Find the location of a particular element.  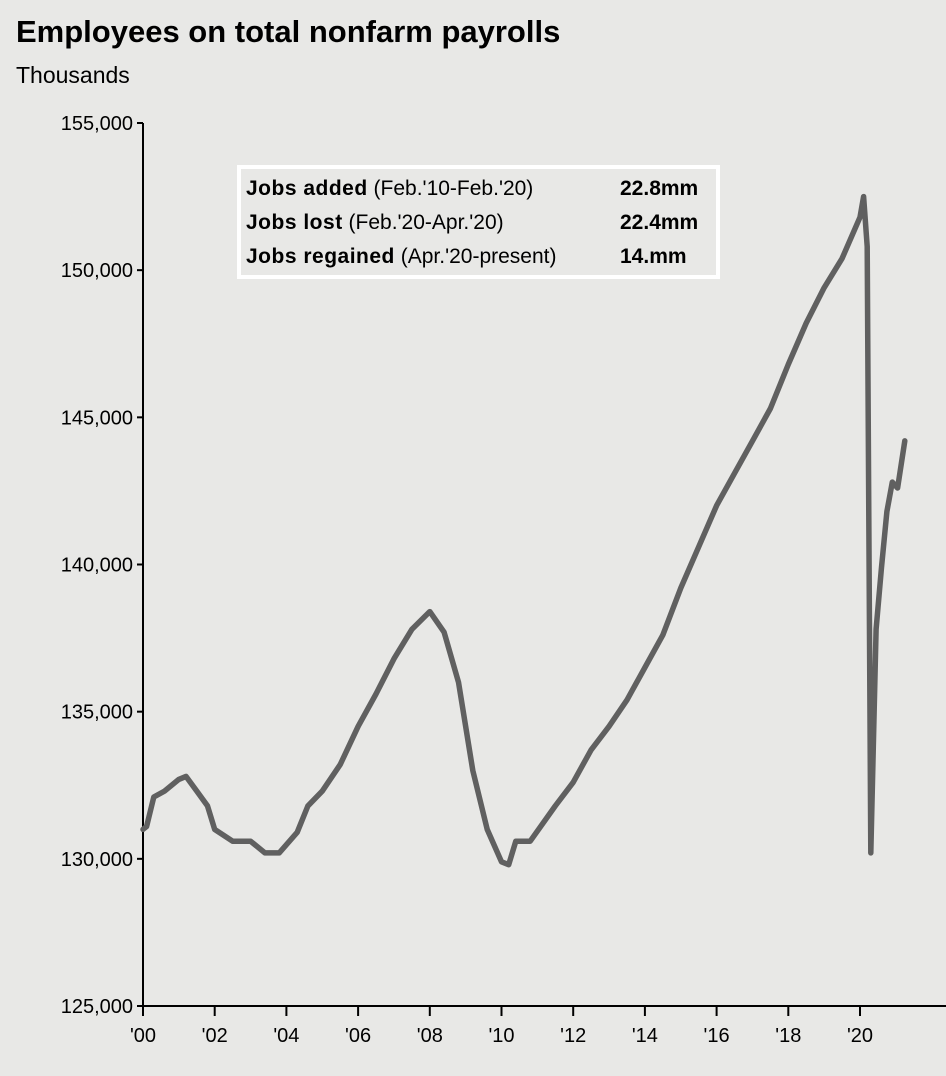

annotation-label: Jobs regained is located at coordinates (320, 256).